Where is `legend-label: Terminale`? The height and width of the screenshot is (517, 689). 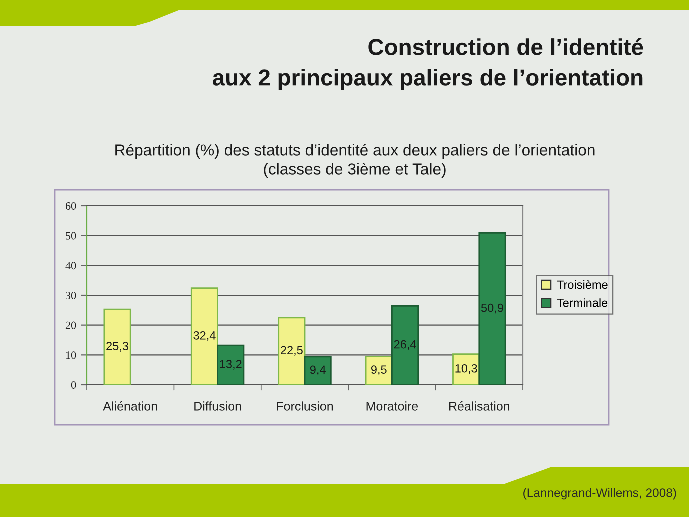 legend-label: Terminale is located at coordinates (582, 303).